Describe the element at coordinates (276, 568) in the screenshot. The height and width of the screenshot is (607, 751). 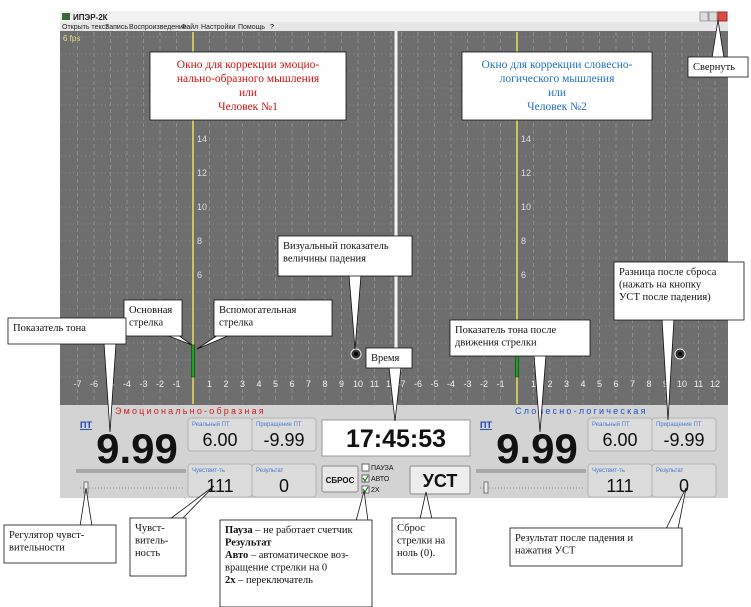
I see `callout-text: вращение стрелки на 0` at that location.